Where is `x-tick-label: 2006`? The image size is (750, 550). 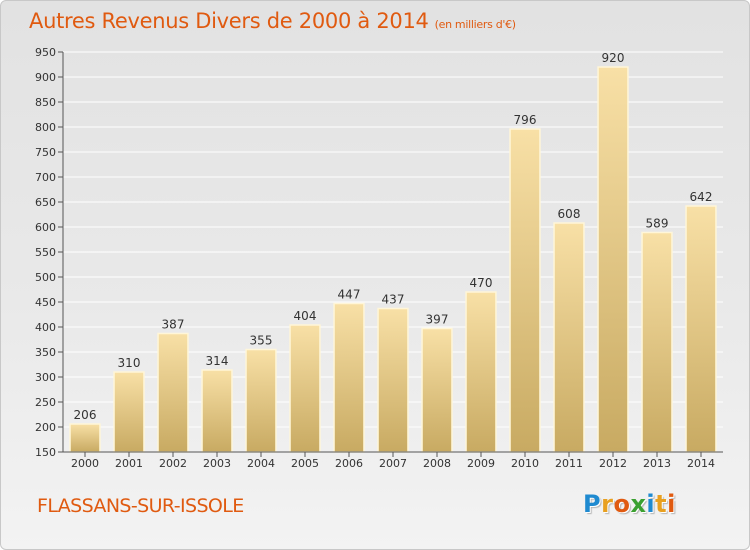 x-tick-label: 2006 is located at coordinates (349, 463).